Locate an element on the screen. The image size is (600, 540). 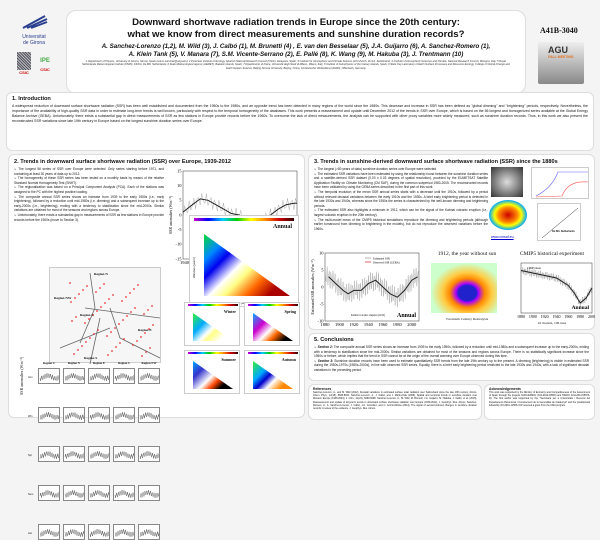
csic-logo: CSIC is located at coordinates (24, 66).